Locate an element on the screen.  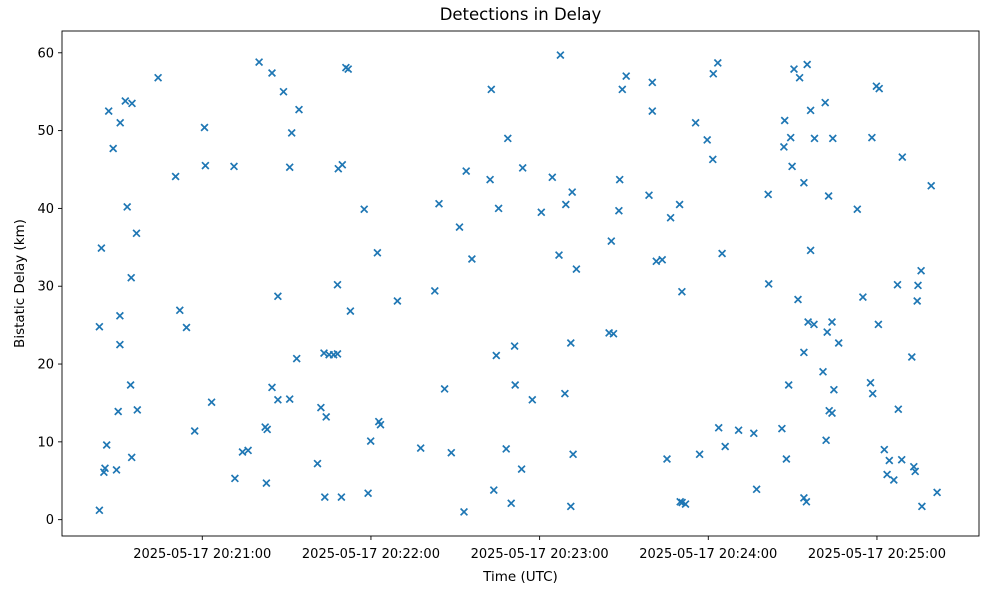
y-tick-label: 50 is located at coordinates (45, 131).